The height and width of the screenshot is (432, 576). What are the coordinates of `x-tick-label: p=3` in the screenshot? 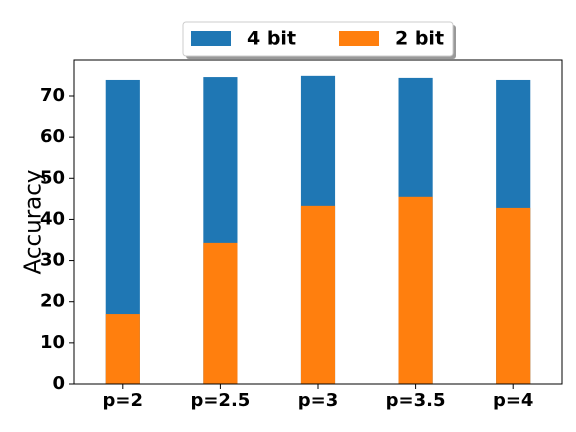 It's located at (318, 400).